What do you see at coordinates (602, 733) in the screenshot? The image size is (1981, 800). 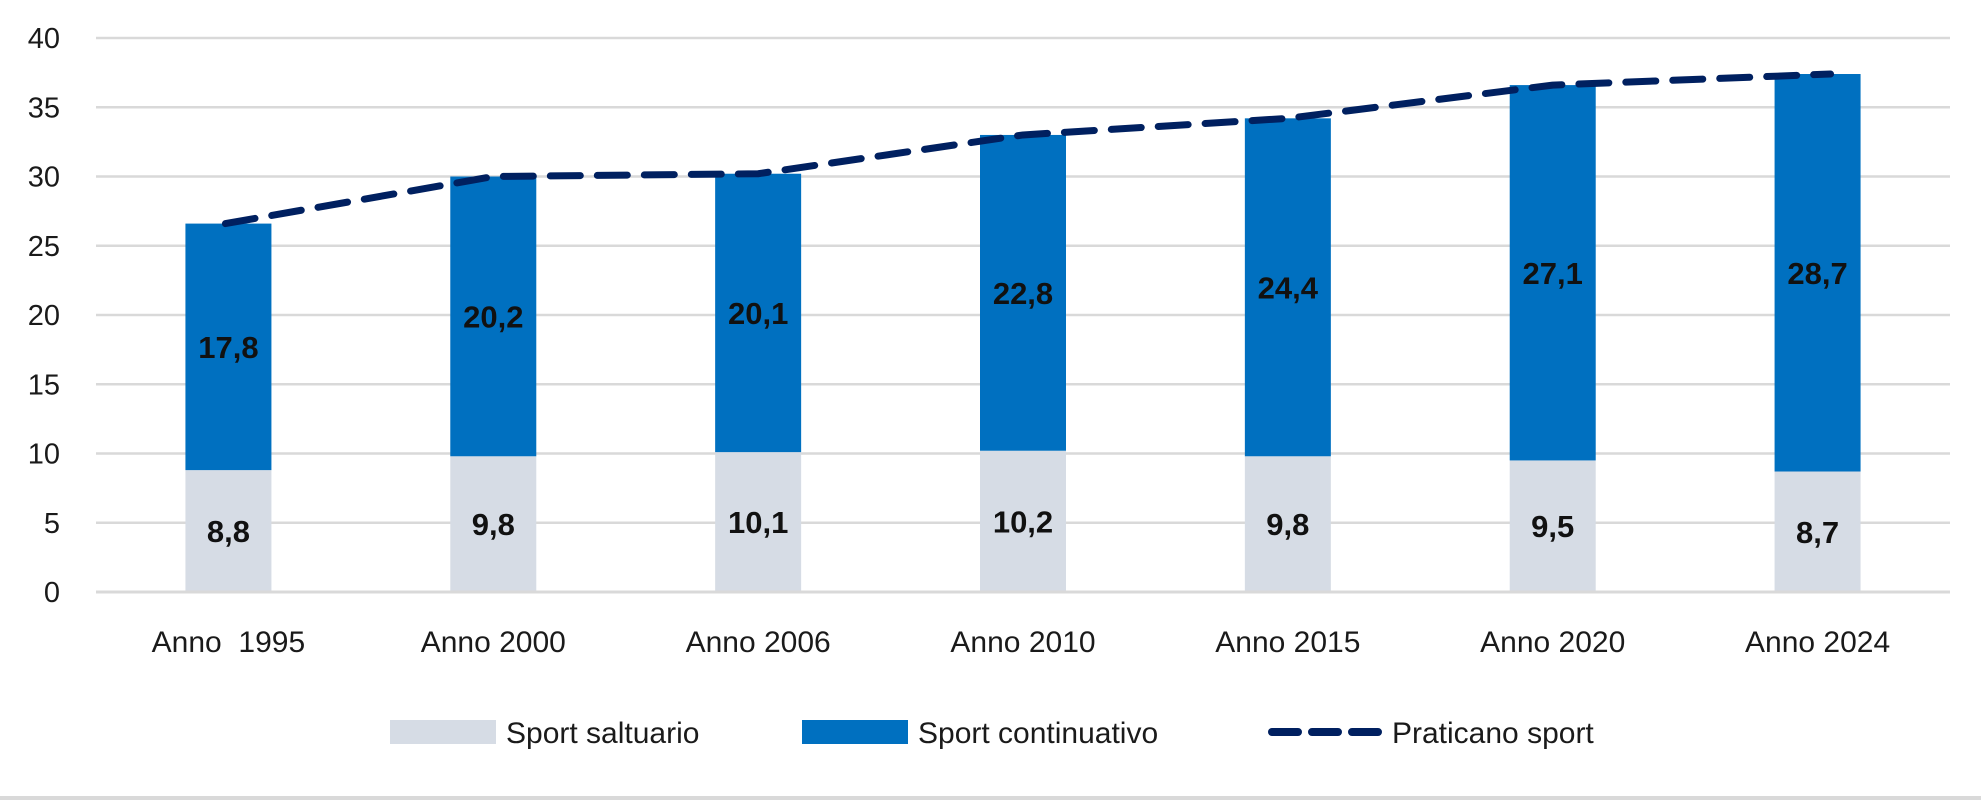 I see `legend-label-sport-saltuario: Sport saltuario` at bounding box center [602, 733].